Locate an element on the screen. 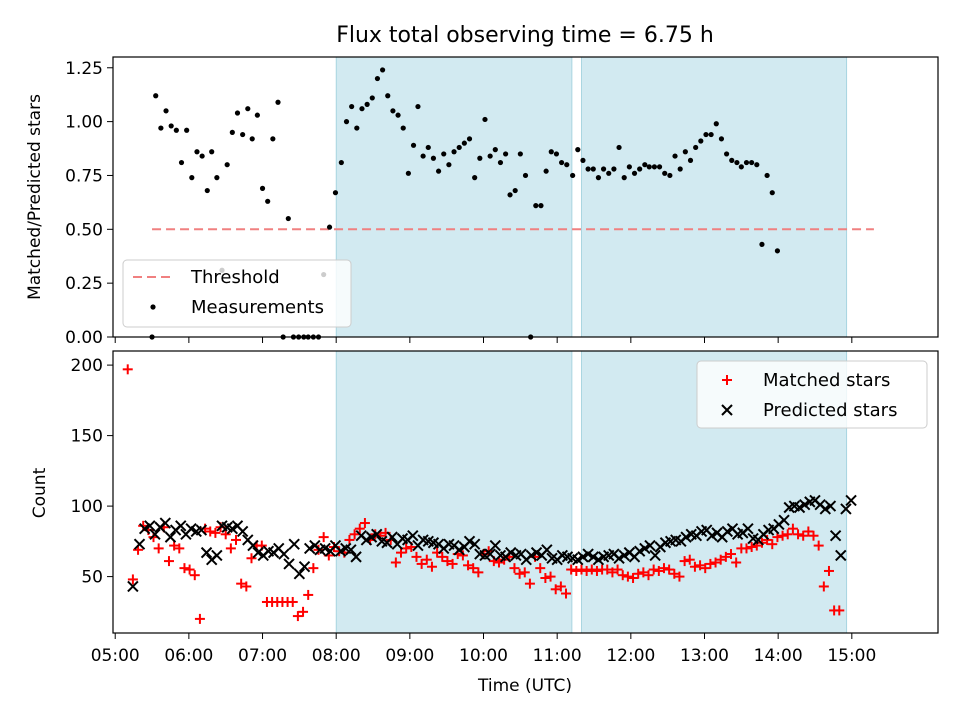  legend-measurements-swatch is located at coordinates (153, 307).